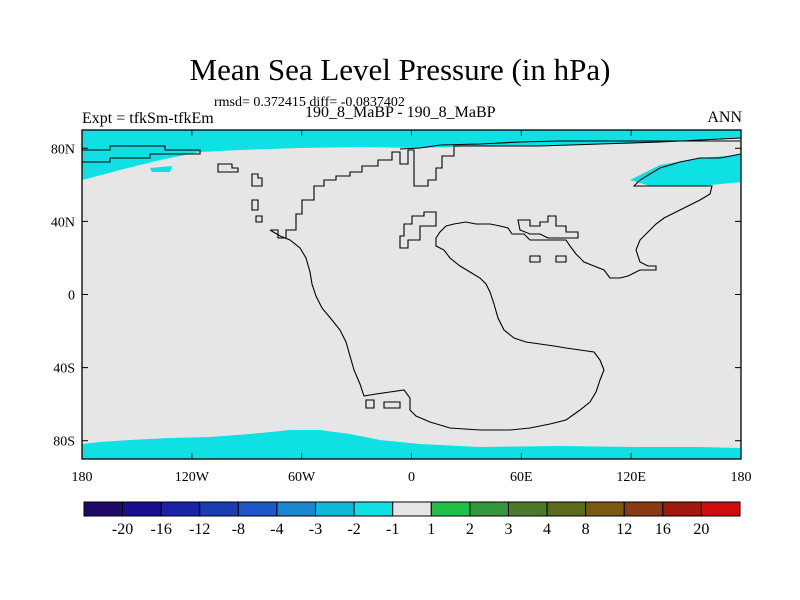  Describe the element at coordinates (624, 529) in the screenshot. I see `colorbar-level-label: 12` at that location.